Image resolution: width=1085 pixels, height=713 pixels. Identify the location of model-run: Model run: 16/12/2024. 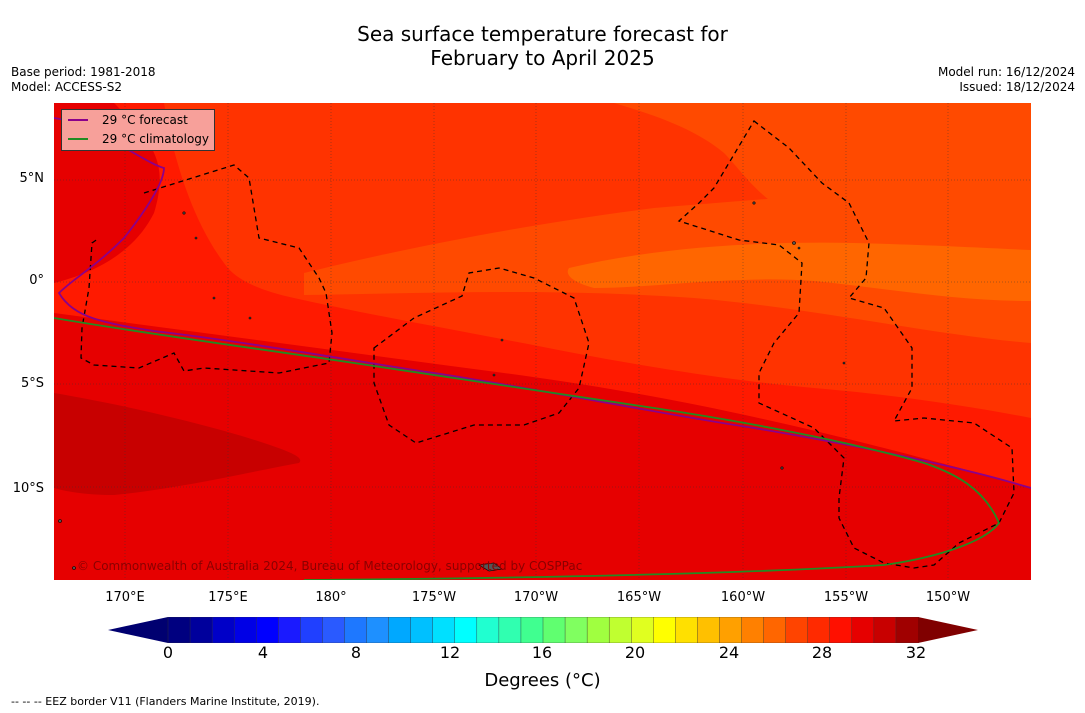
(1006, 72).